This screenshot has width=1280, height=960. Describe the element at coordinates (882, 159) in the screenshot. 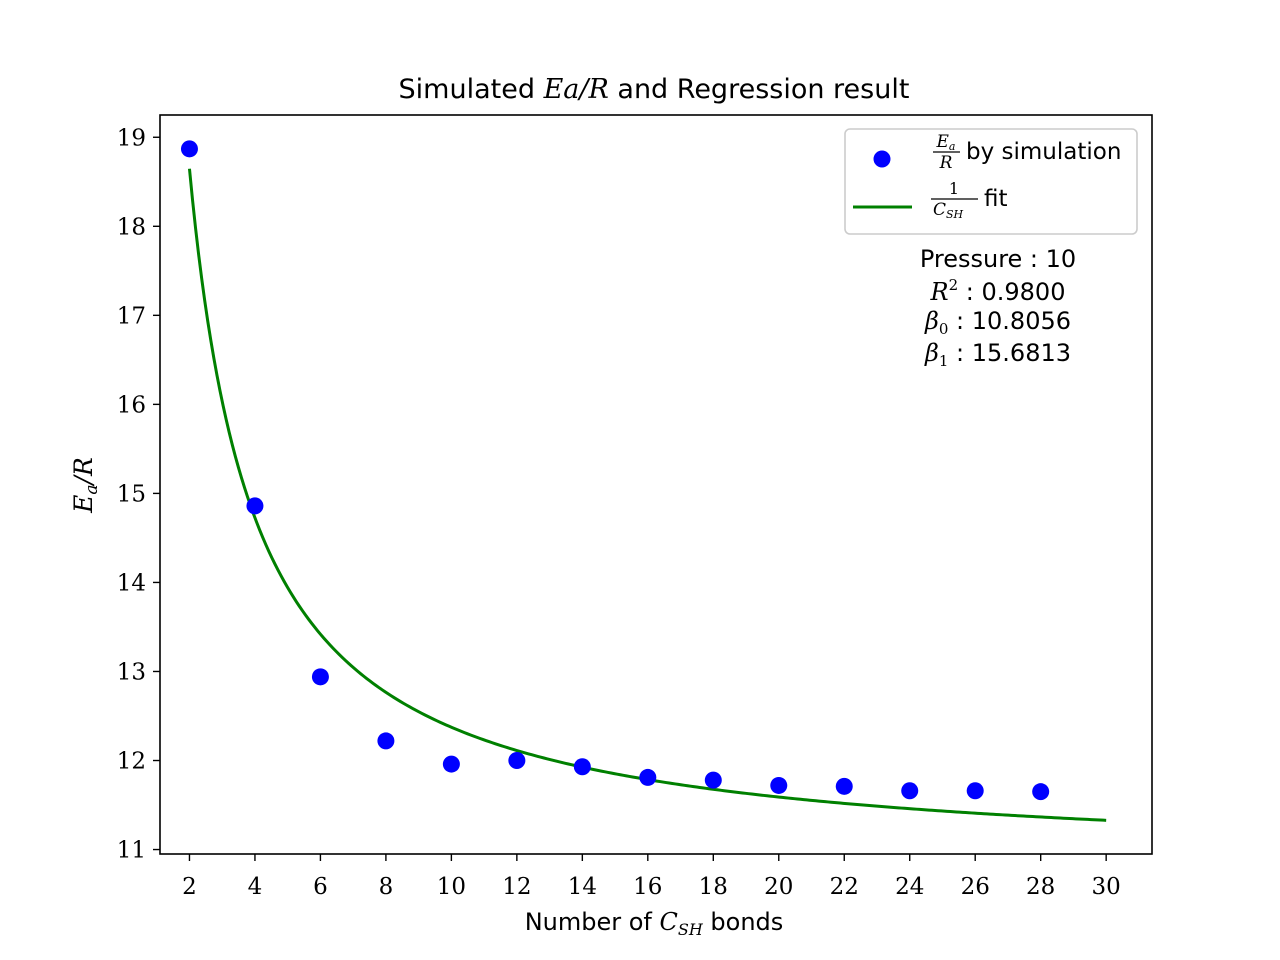

I see `legend-marker-simulation` at that location.